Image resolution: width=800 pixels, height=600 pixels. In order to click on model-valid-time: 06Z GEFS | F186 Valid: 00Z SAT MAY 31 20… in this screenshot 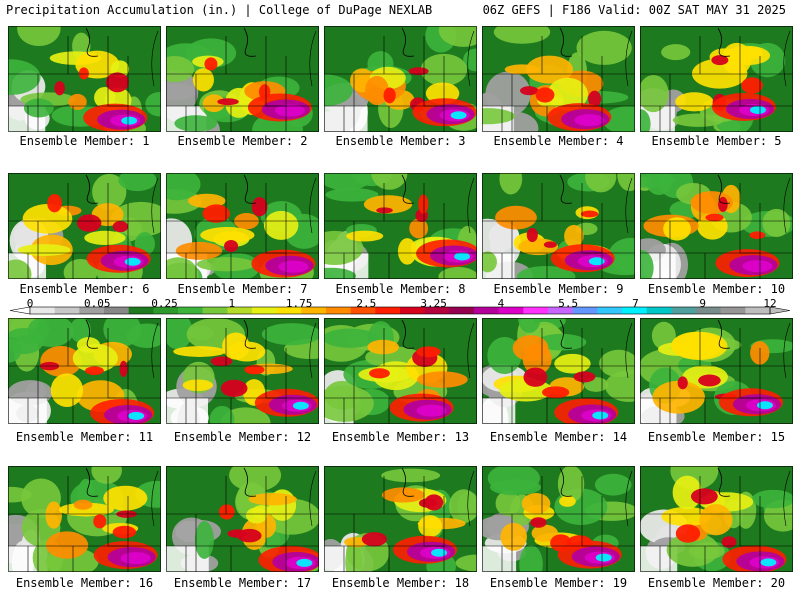, I will do `click(634, 10)`.